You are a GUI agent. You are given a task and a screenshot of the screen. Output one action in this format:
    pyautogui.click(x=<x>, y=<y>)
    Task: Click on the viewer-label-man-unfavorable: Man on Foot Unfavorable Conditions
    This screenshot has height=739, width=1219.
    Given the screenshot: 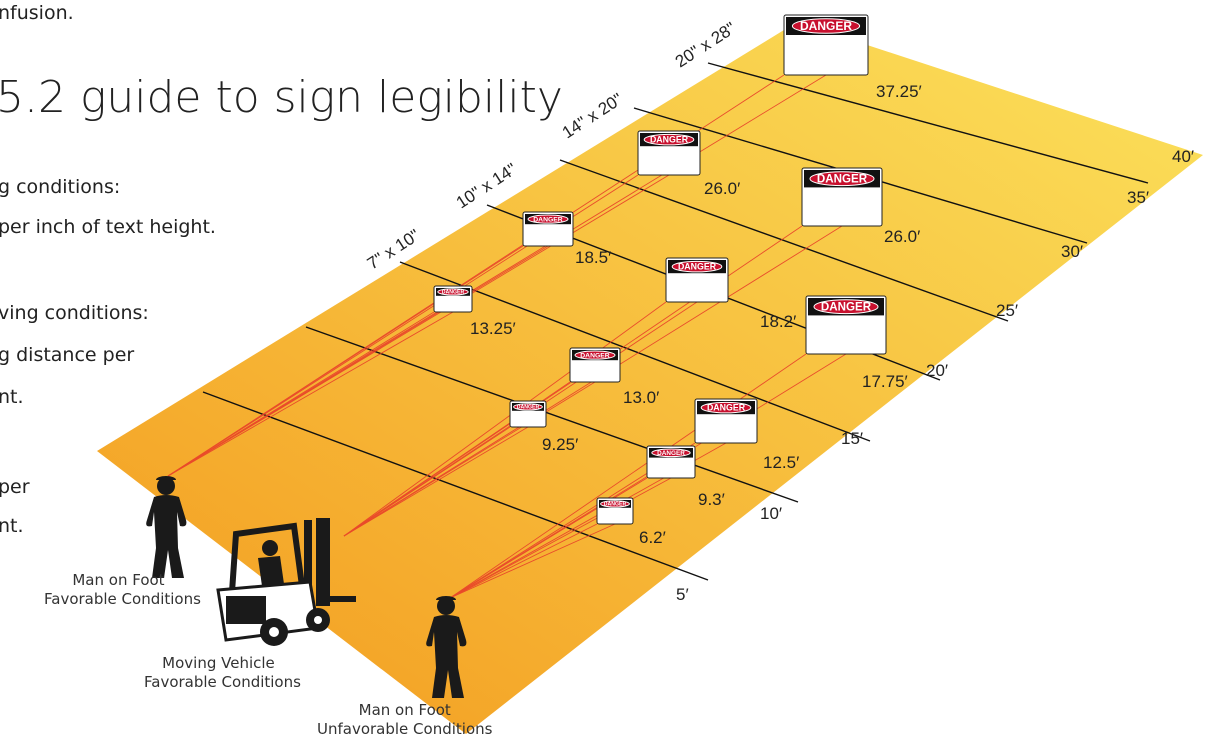 What is the action you would take?
    pyautogui.click(x=404, y=720)
    